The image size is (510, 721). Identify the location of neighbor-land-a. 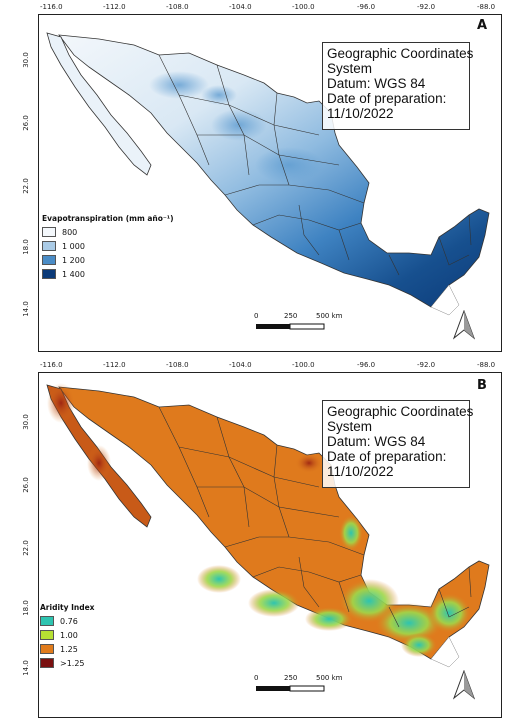
(445, 300).